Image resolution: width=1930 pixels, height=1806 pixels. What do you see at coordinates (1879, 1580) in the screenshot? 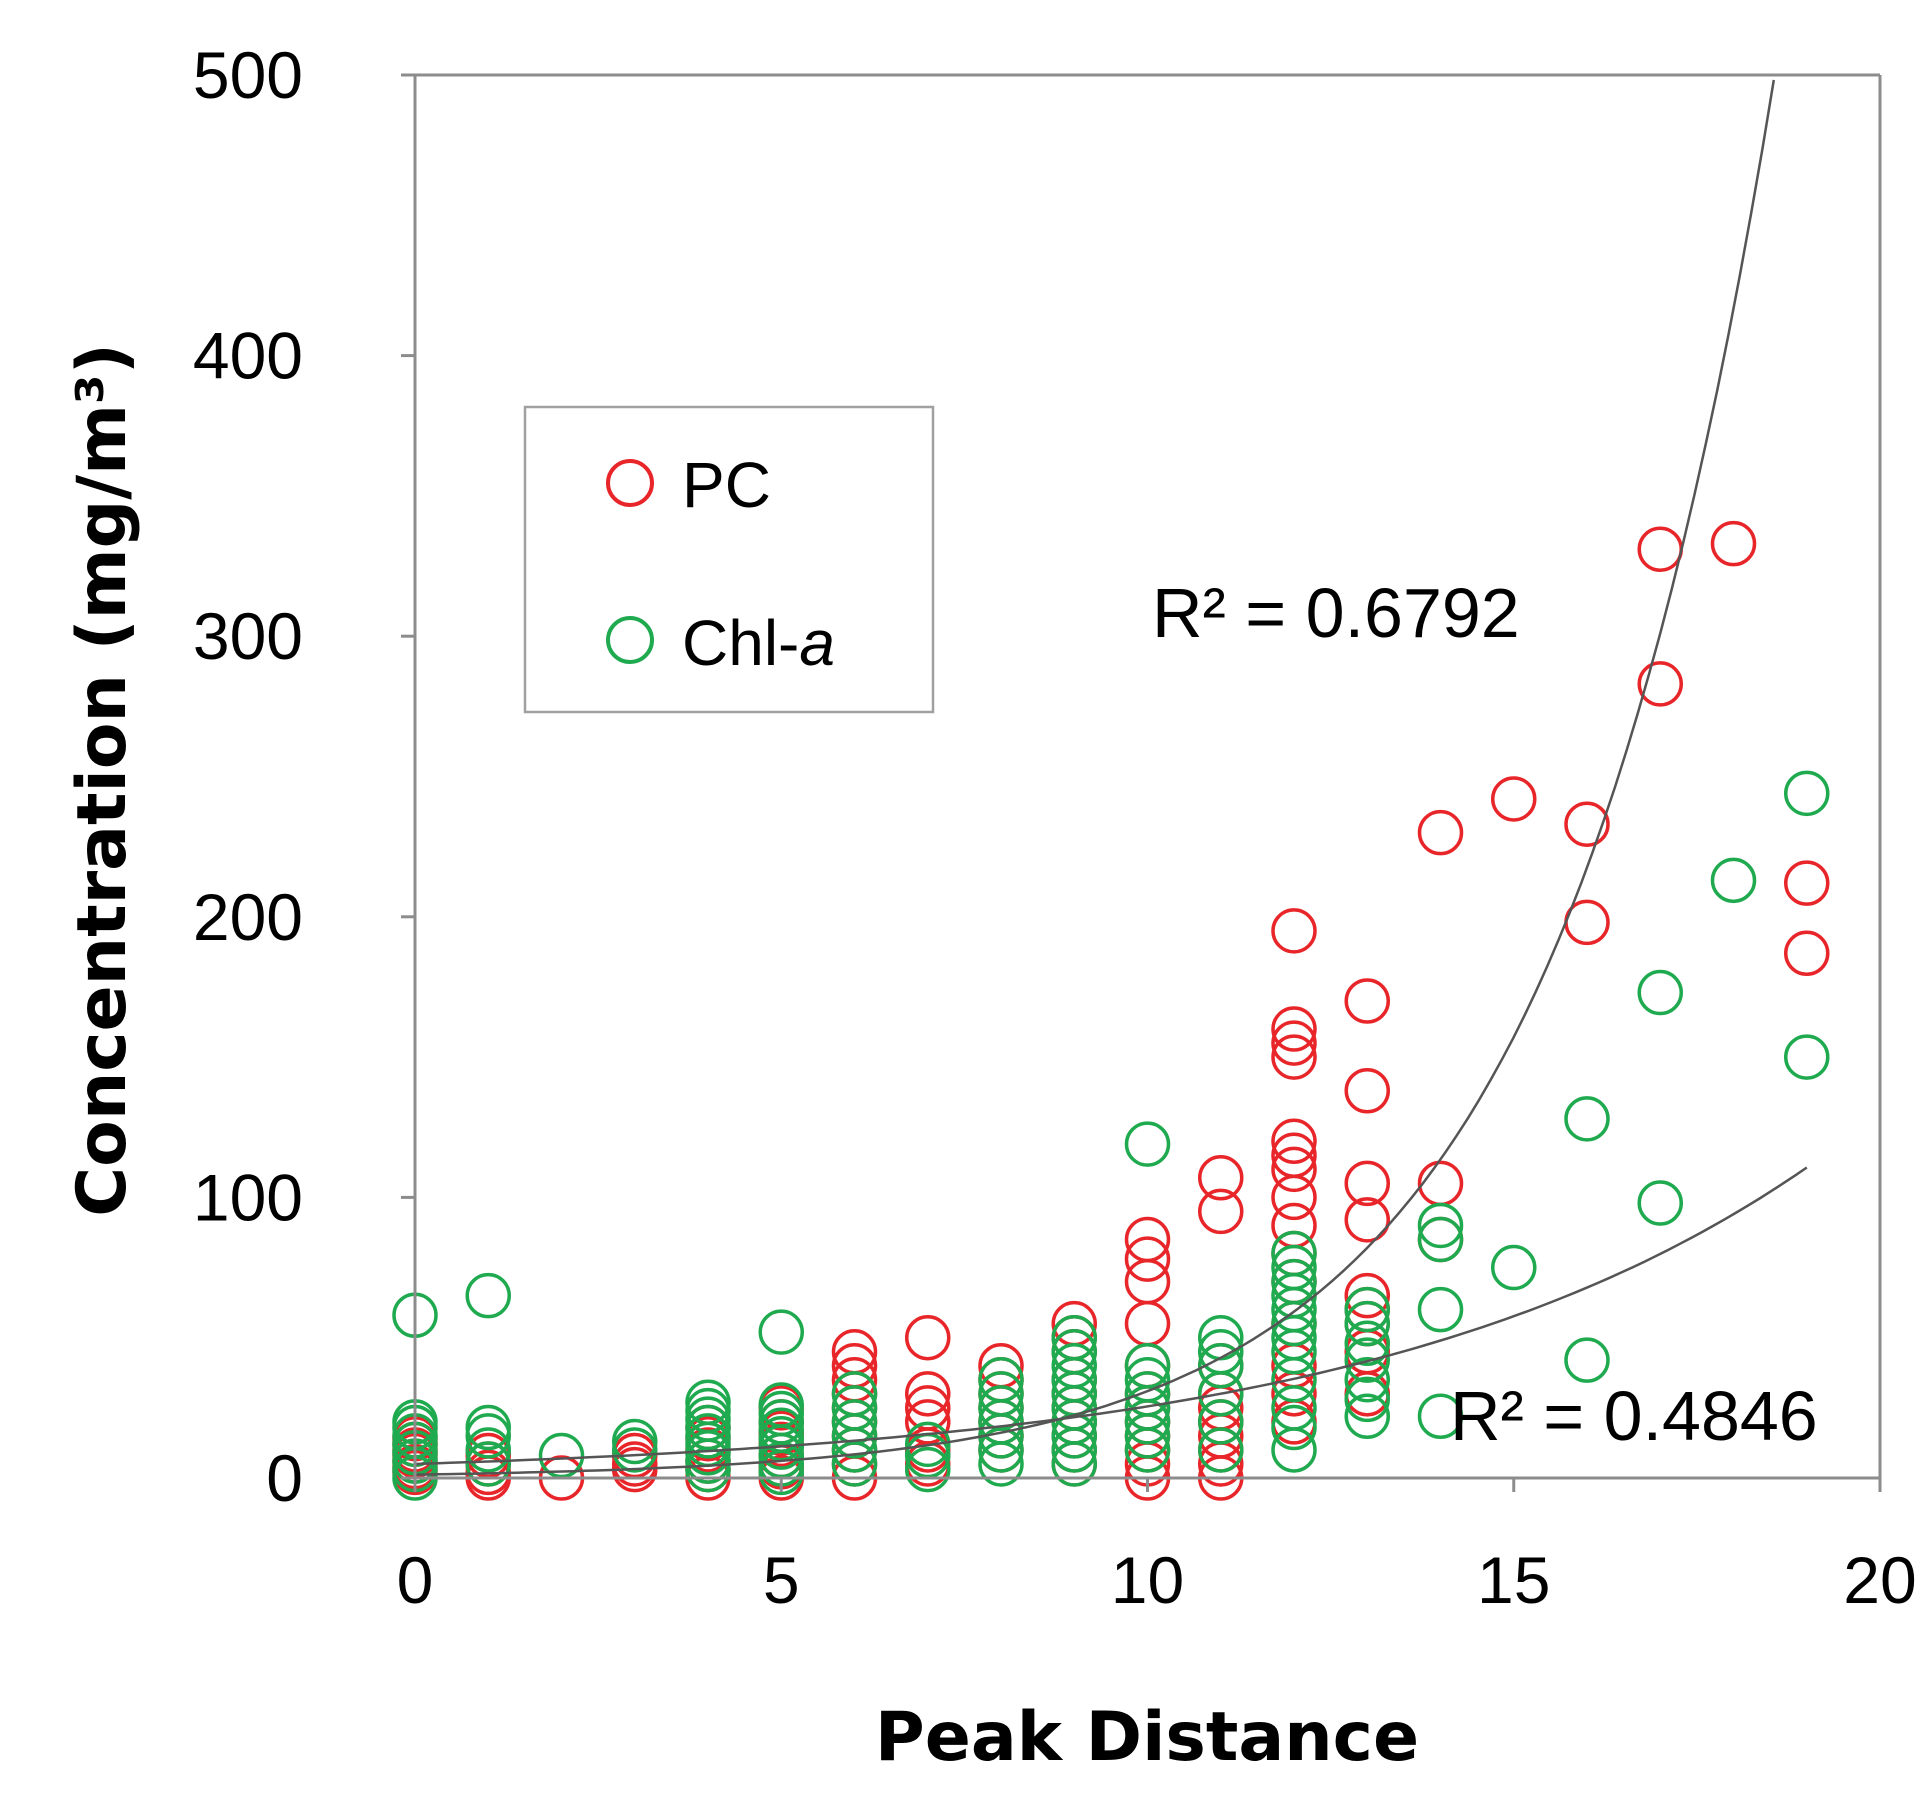
I see `x-tick-label: 20` at bounding box center [1879, 1580].